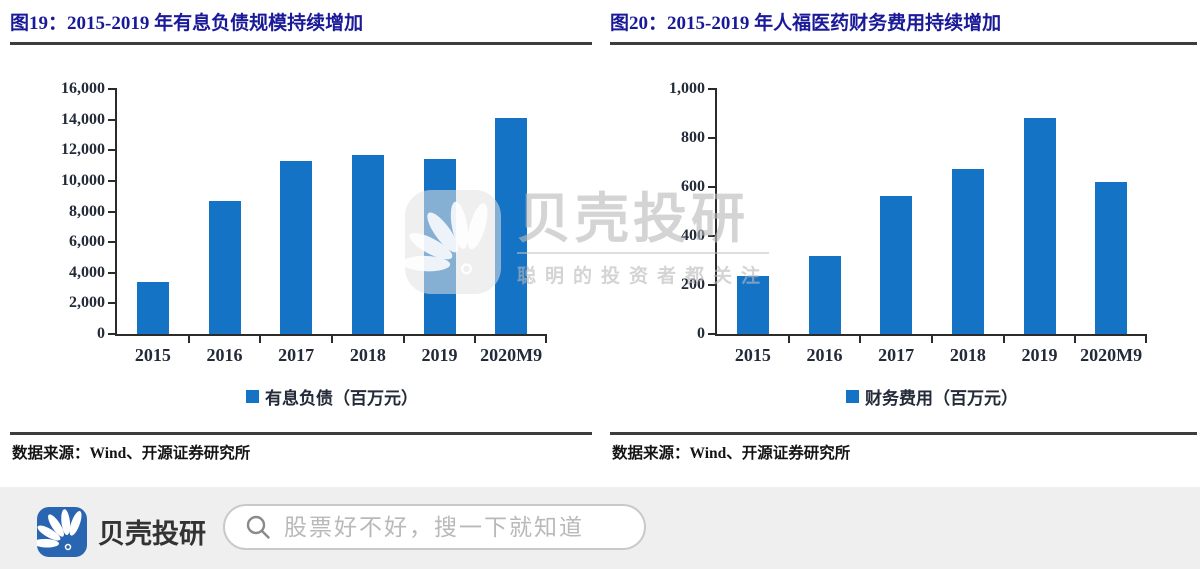 Image resolution: width=1200 pixels, height=569 pixels. I want to click on y-axis-label: 12,000, so click(83, 150).